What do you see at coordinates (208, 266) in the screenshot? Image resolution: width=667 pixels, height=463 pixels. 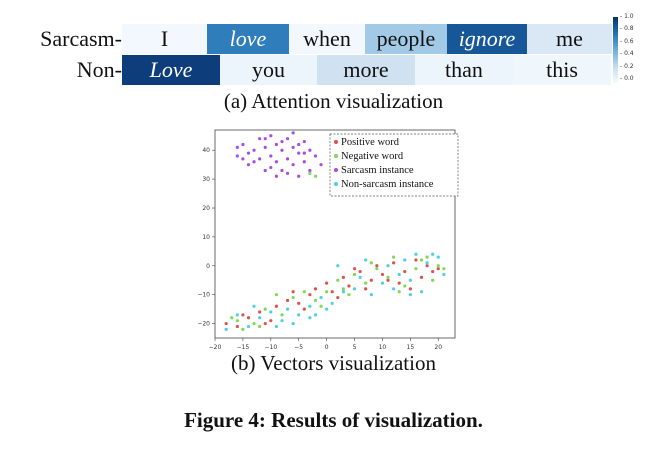 I see `y-tick-label: 0` at bounding box center [208, 266].